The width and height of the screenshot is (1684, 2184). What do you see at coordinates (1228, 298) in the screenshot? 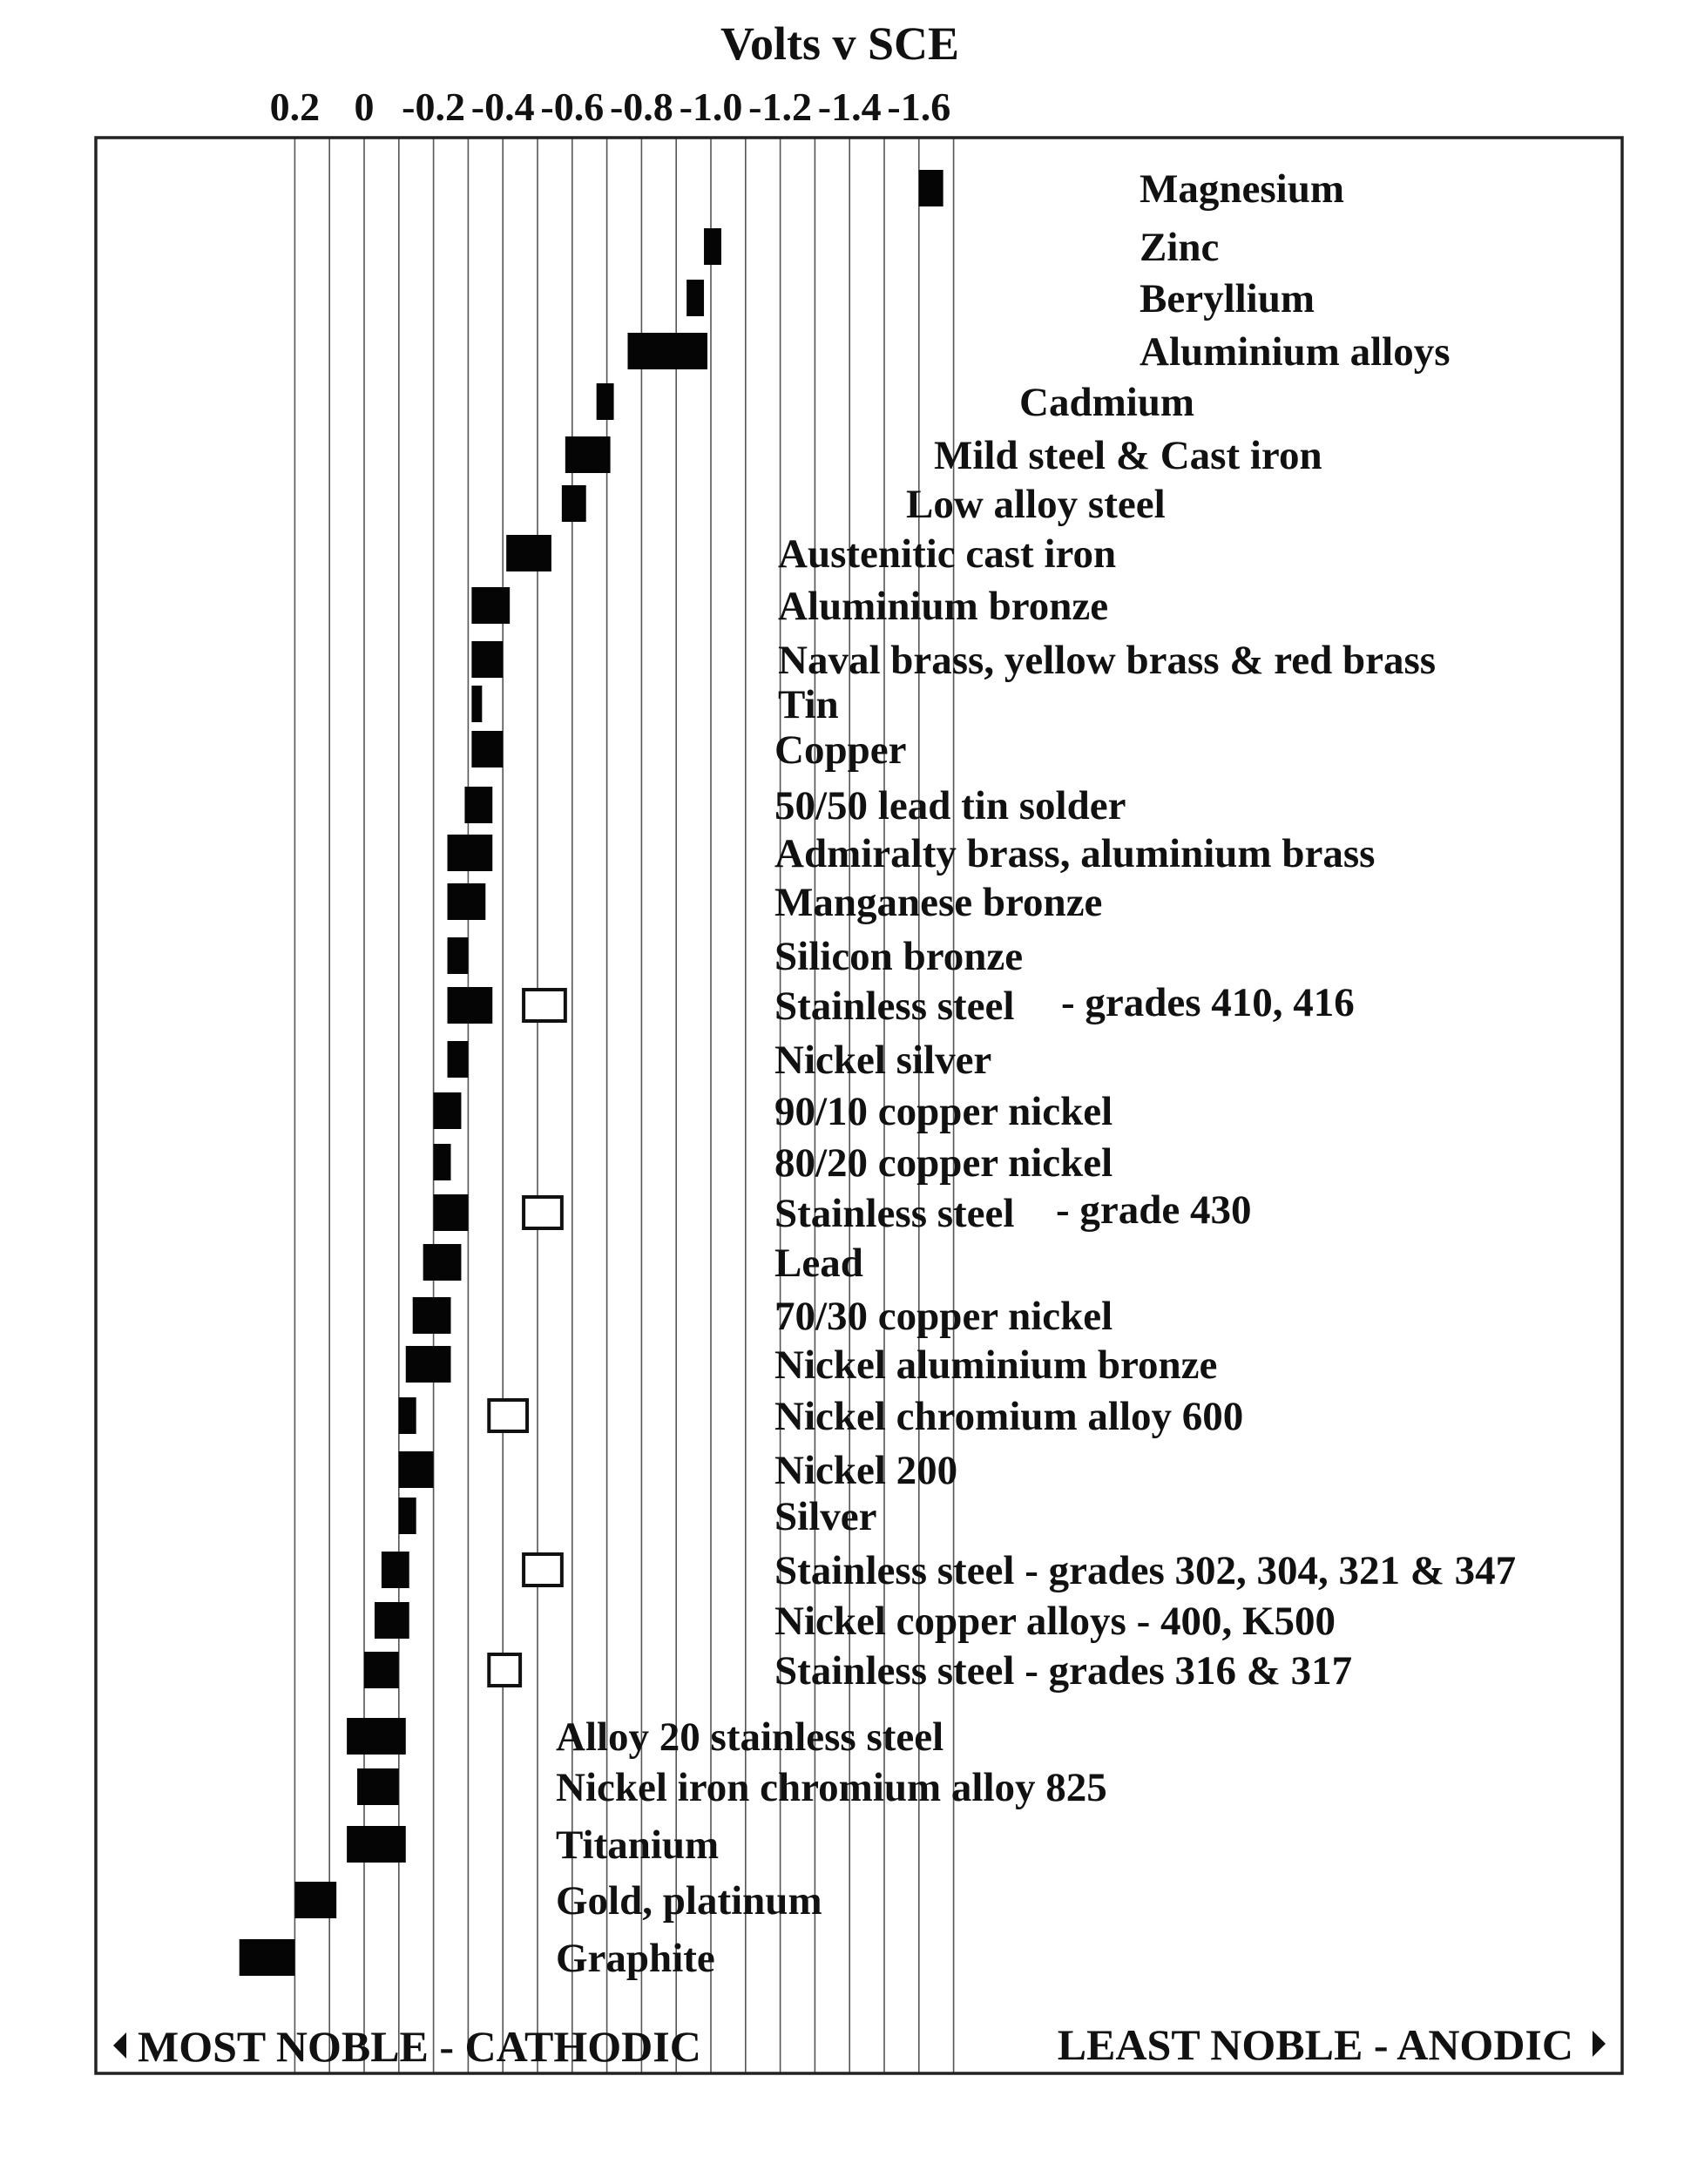
I see `metal-label: Beryllium` at bounding box center [1228, 298].